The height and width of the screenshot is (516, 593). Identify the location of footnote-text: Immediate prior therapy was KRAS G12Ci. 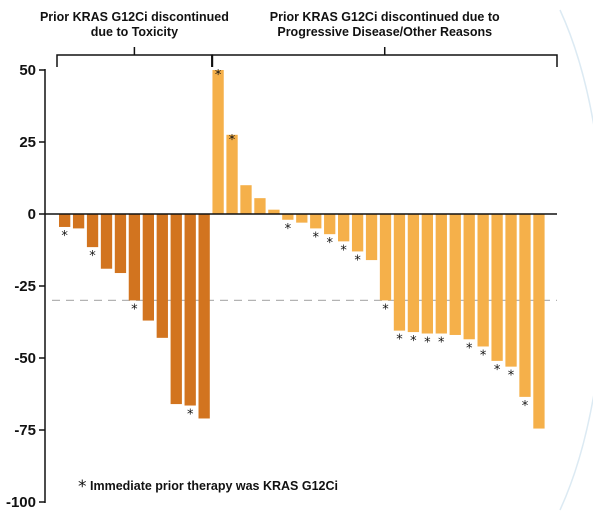
(214, 486).